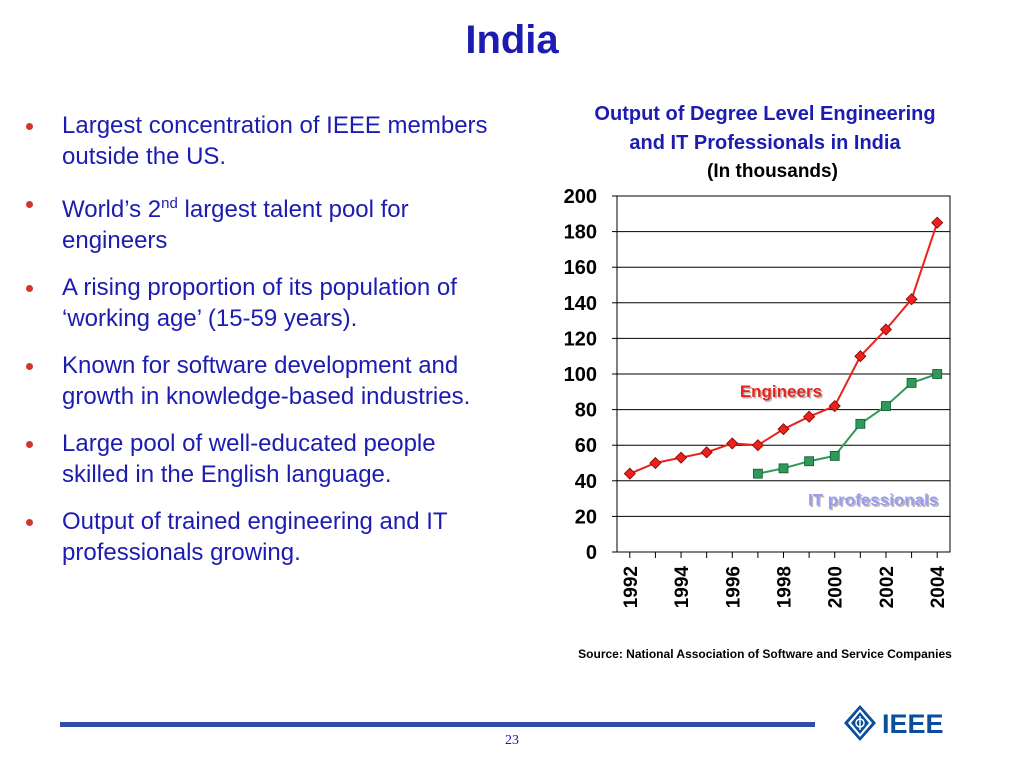 Image resolution: width=1024 pixels, height=768 pixels. What do you see at coordinates (772, 171) in the screenshot?
I see `chart-subtitle: (In thousands)` at bounding box center [772, 171].